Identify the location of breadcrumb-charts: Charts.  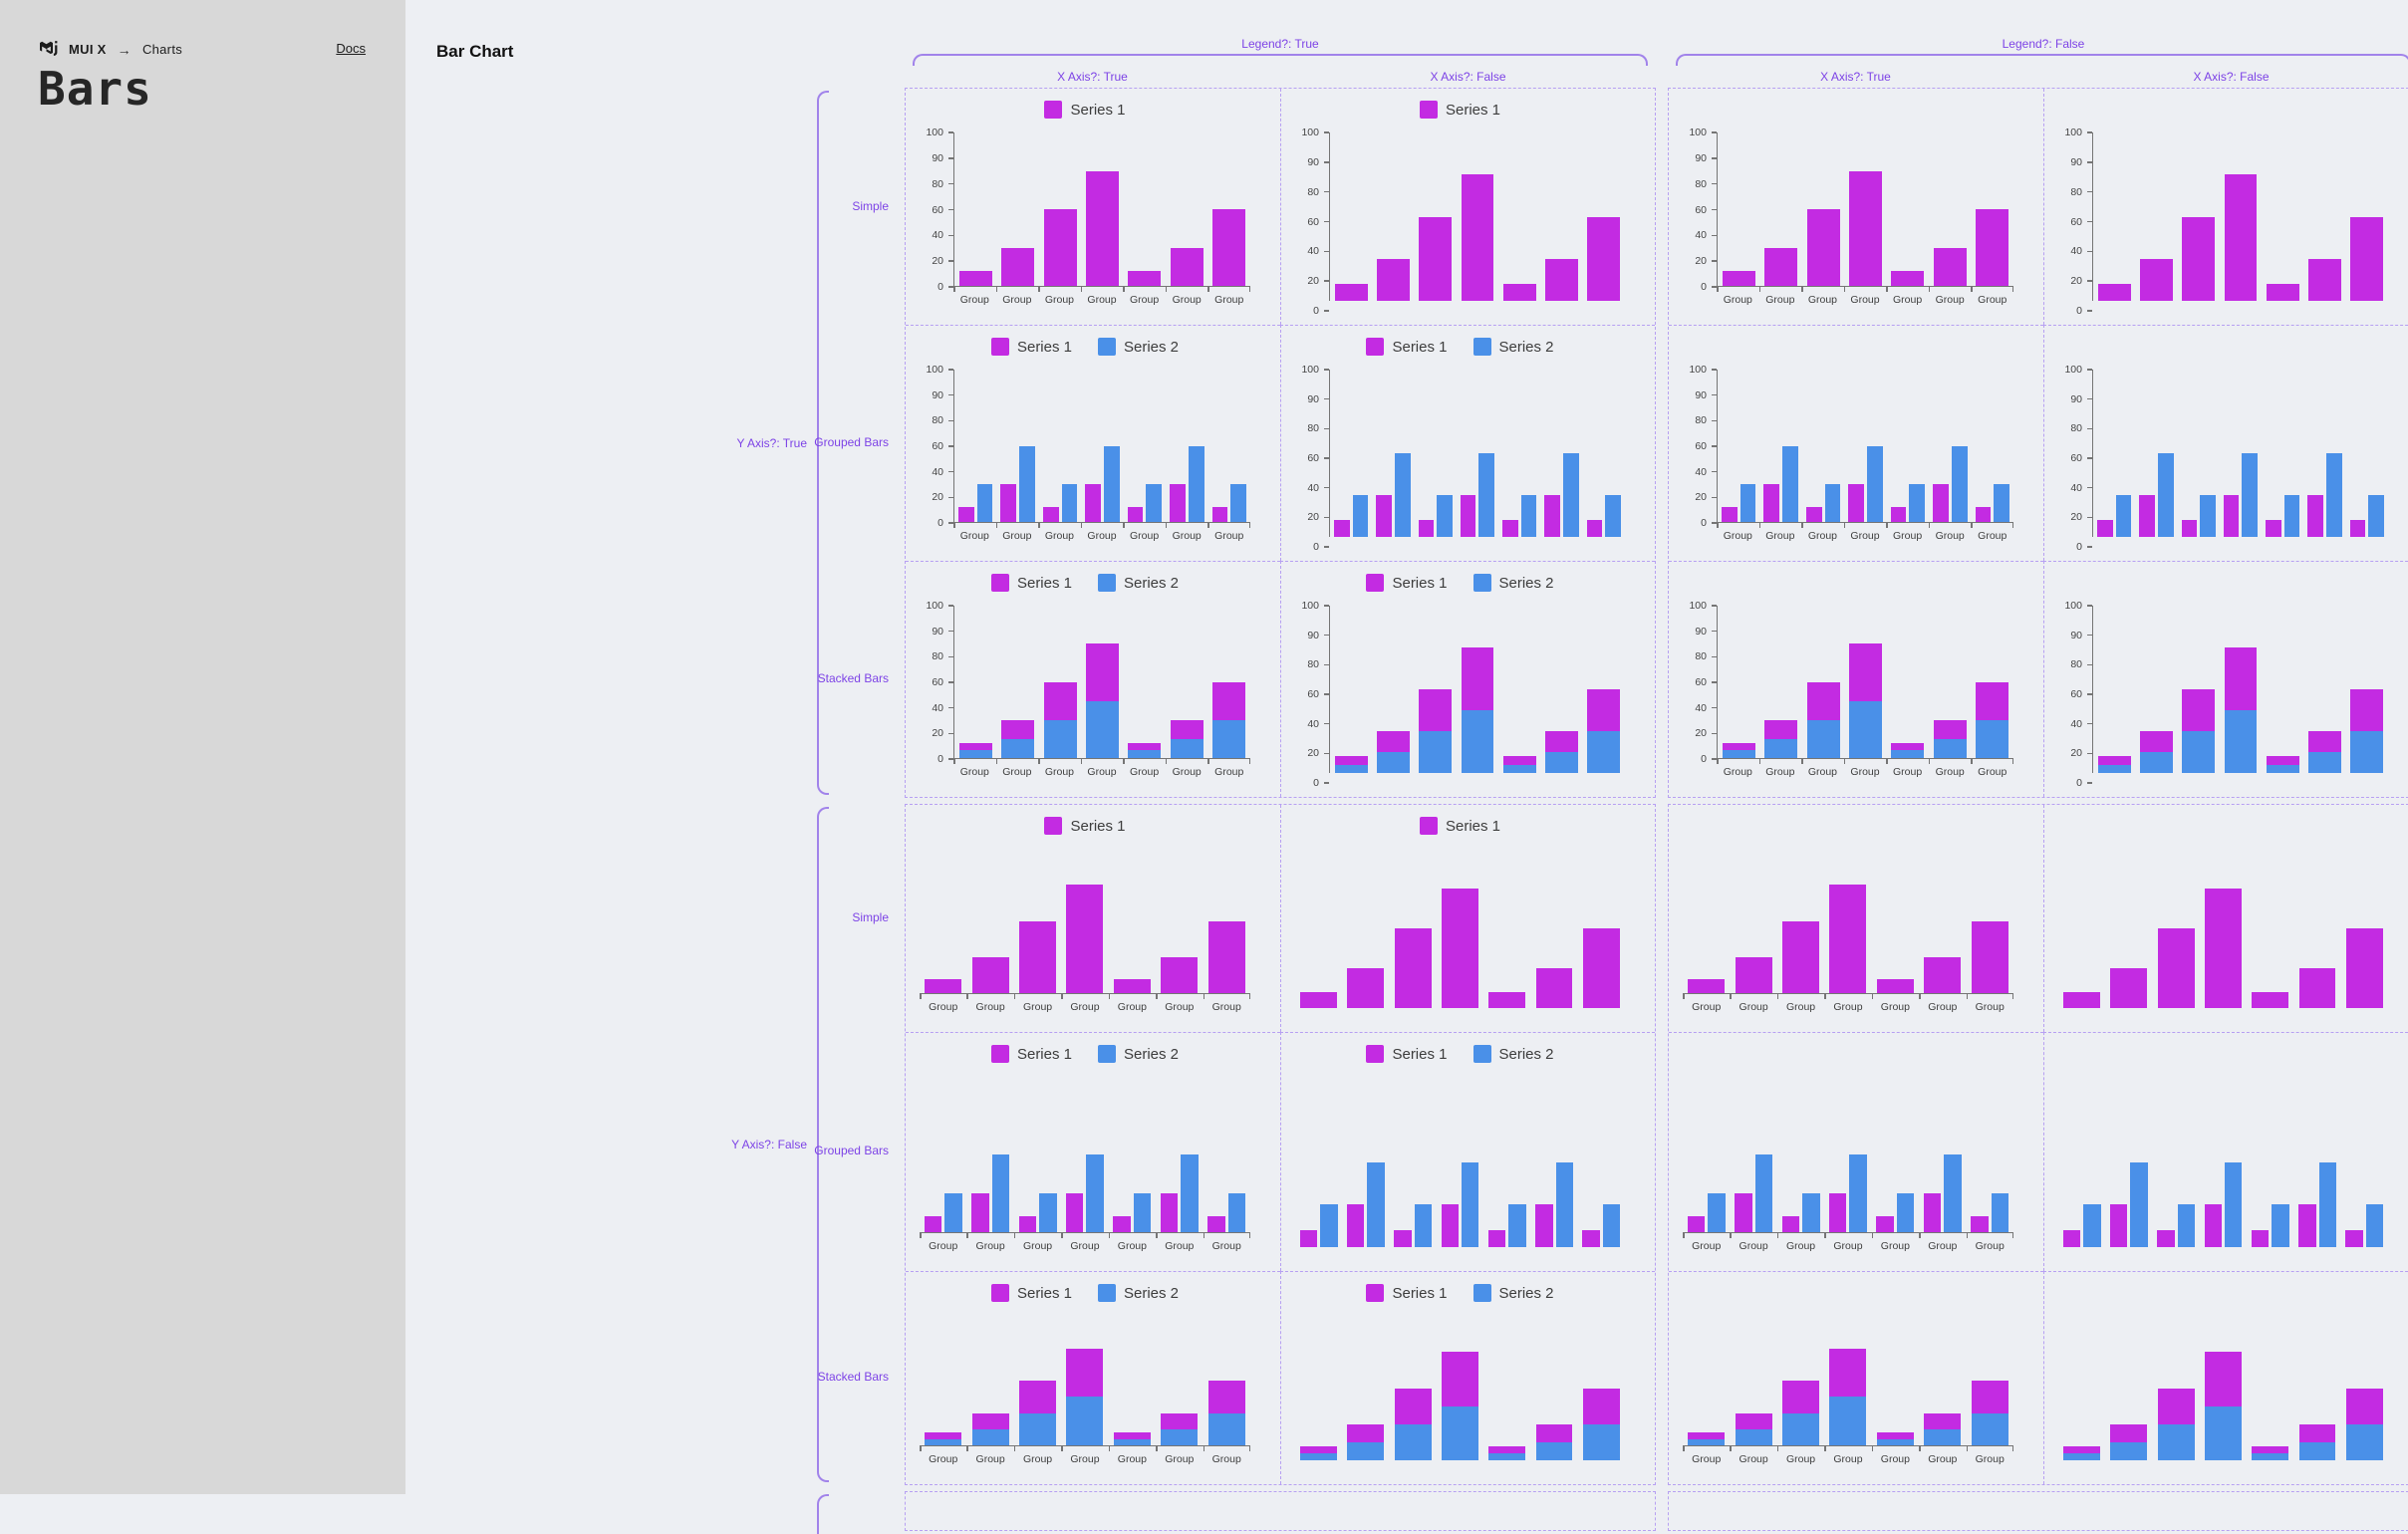
(162, 49).